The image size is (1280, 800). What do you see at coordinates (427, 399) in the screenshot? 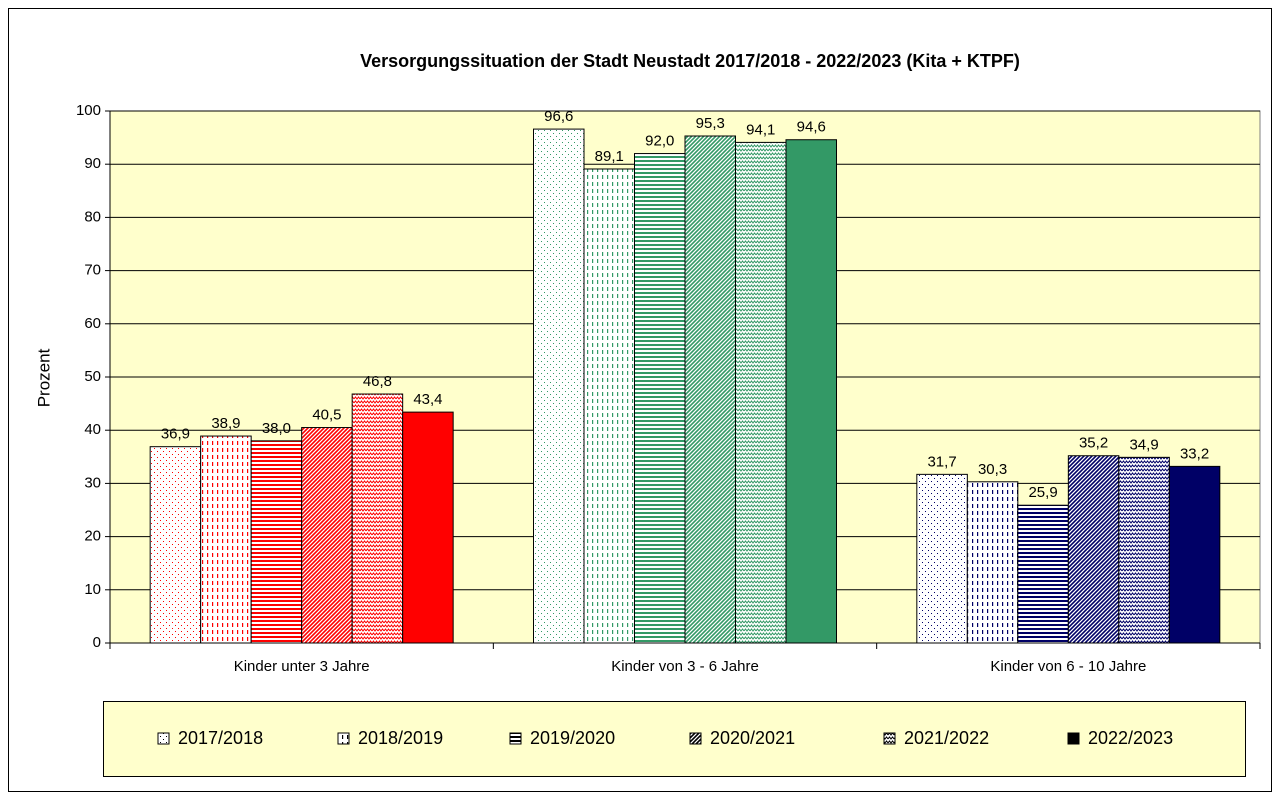
I see `value-label: 43,4` at bounding box center [427, 399].